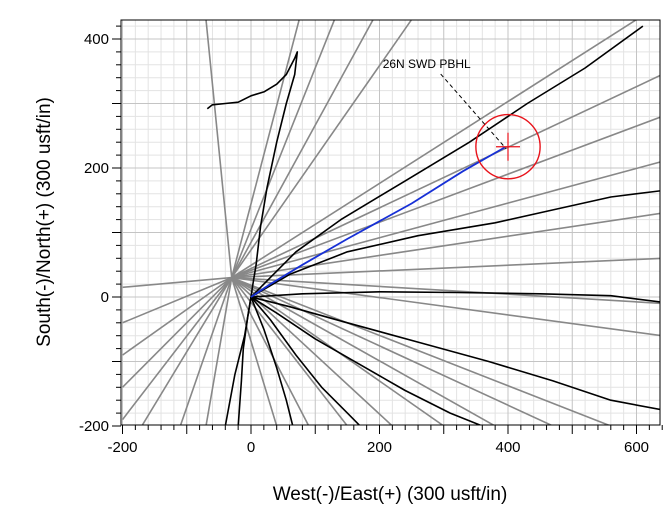 This screenshot has width=670, height=519. I want to click on x-tick-label: 600, so click(636, 447).